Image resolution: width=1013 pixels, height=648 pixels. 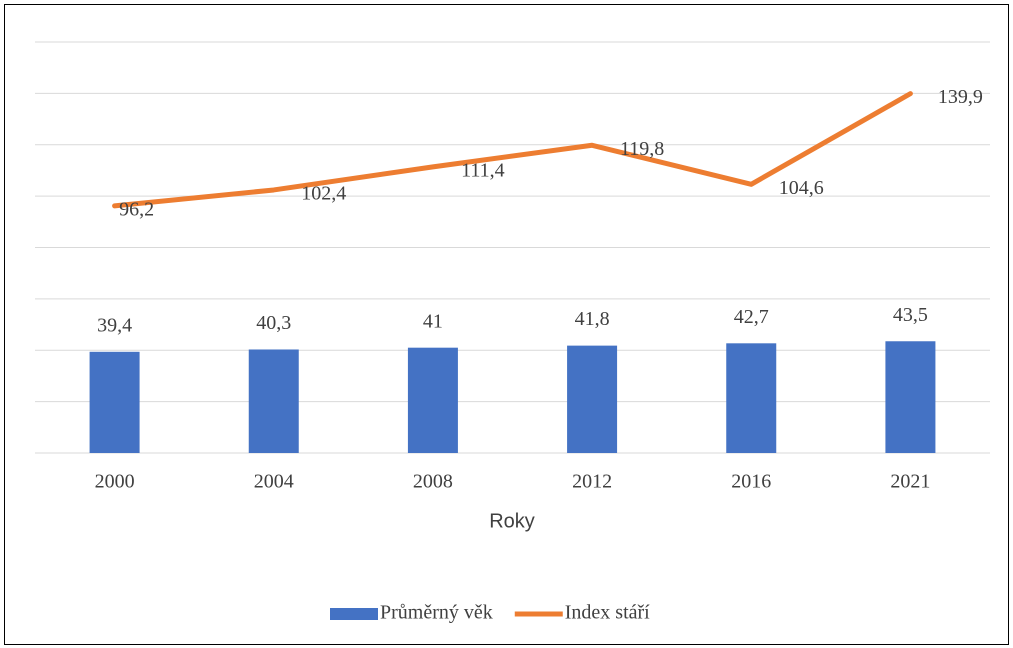 What do you see at coordinates (136, 209) in the screenshot?
I see `data-label: 96,2` at bounding box center [136, 209].